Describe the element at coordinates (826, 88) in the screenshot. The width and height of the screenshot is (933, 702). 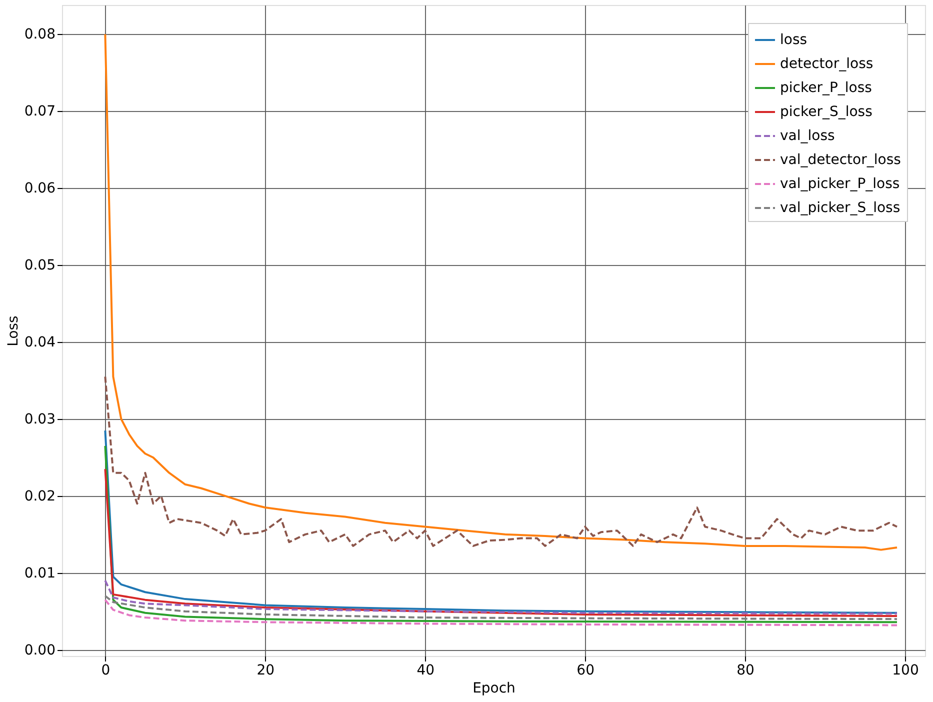
I see `legend-label: picker_P_loss` at that location.